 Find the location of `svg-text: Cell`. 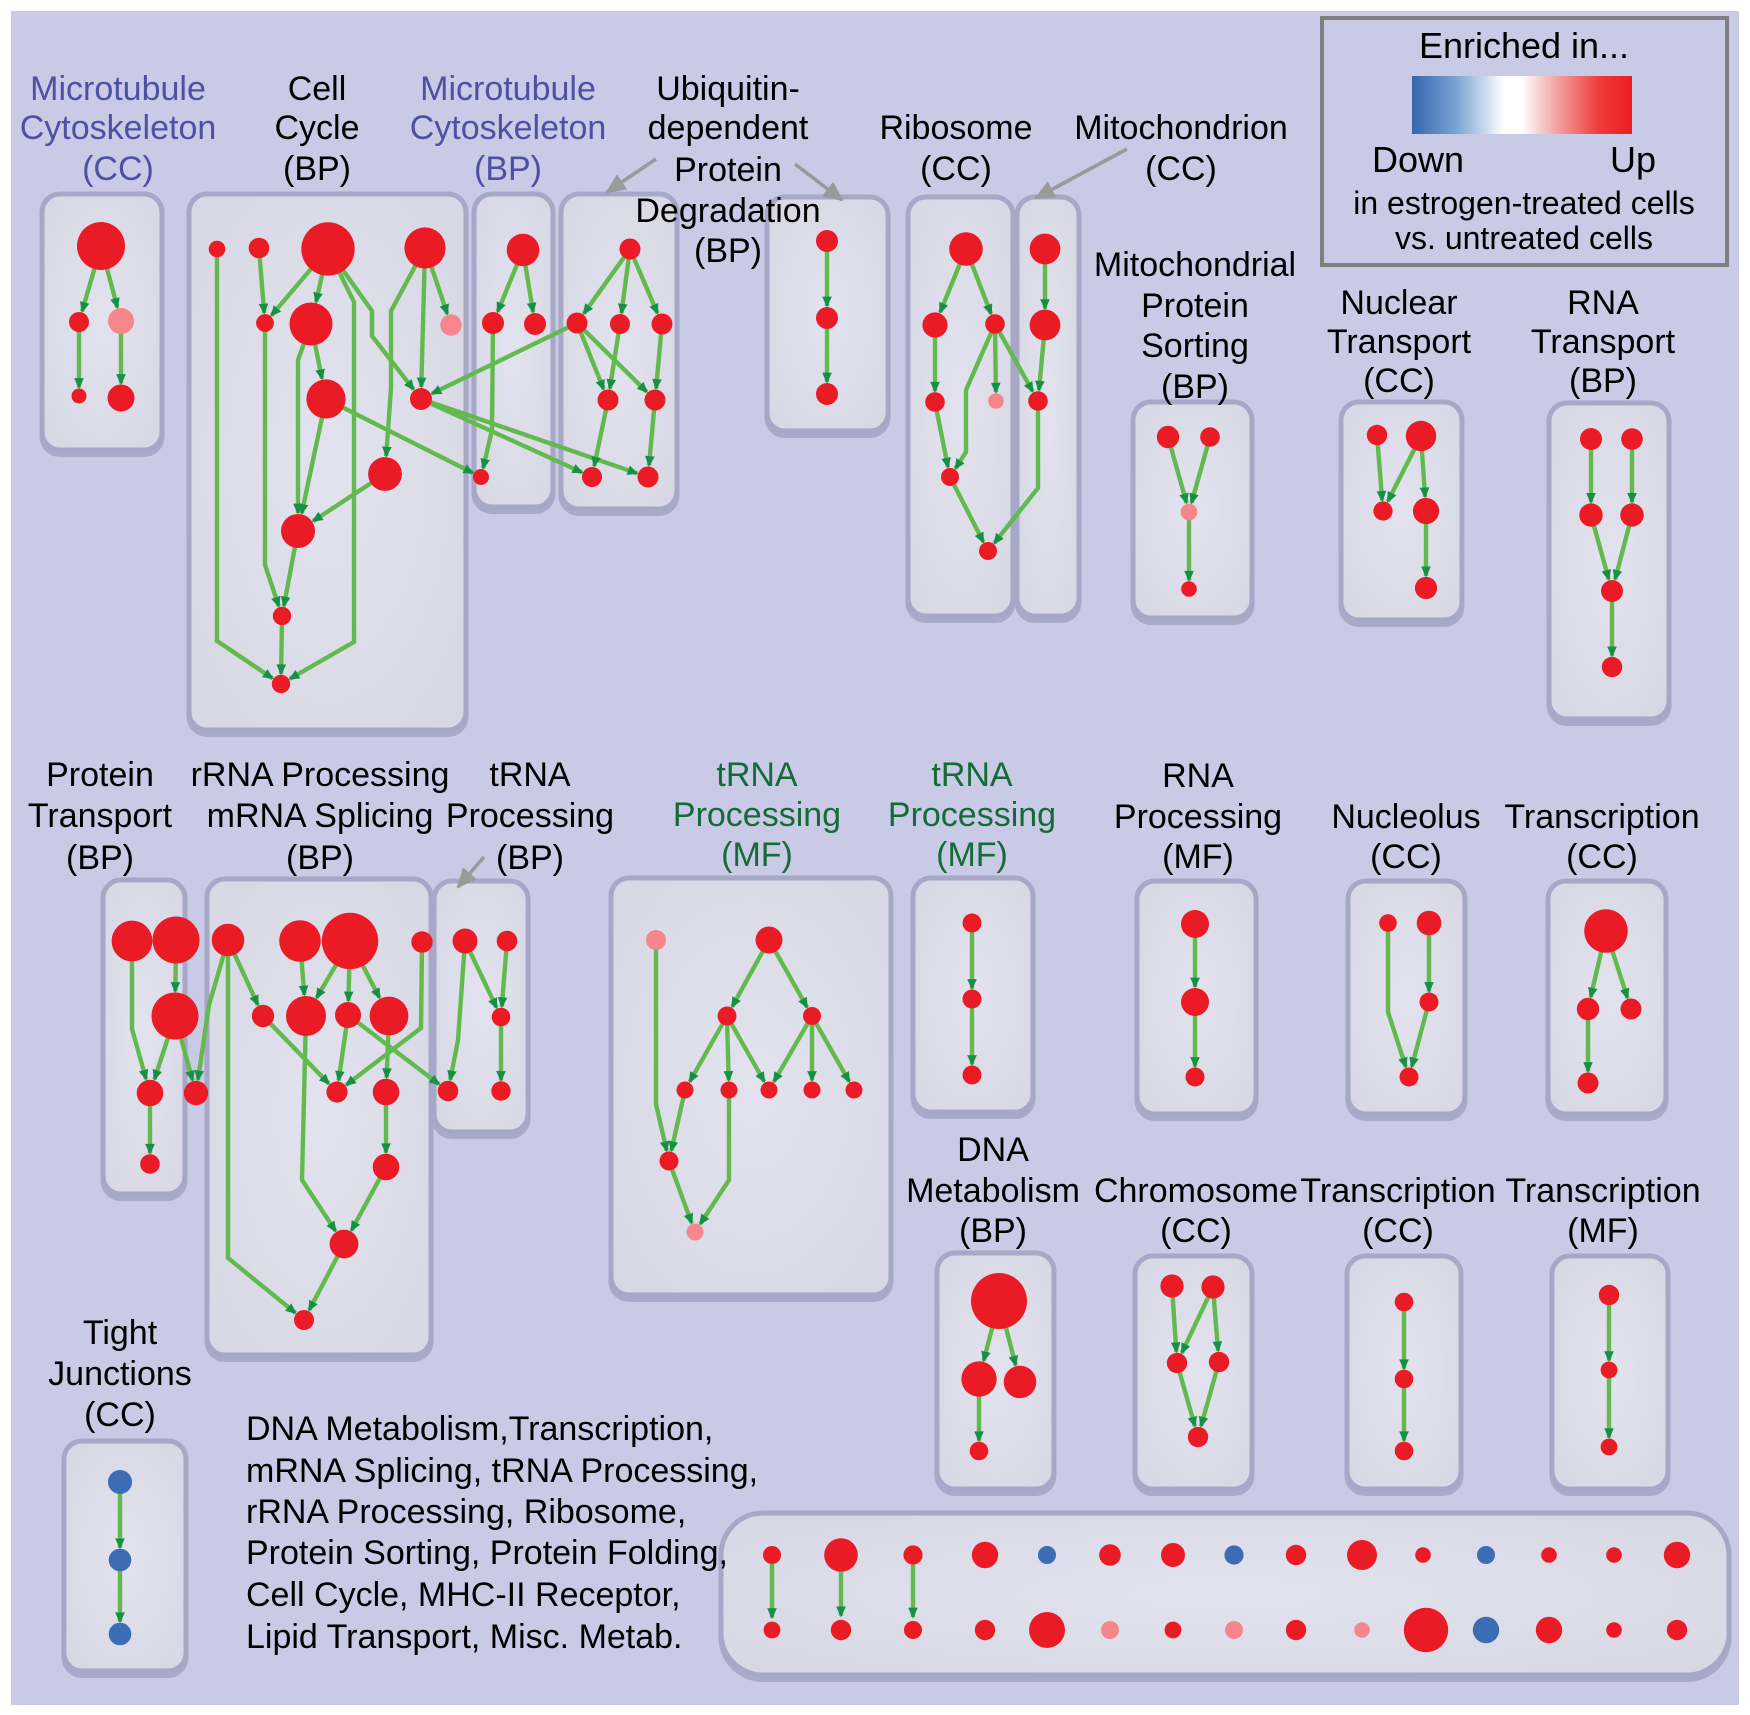

svg-text: Cell is located at coordinates (317, 89).